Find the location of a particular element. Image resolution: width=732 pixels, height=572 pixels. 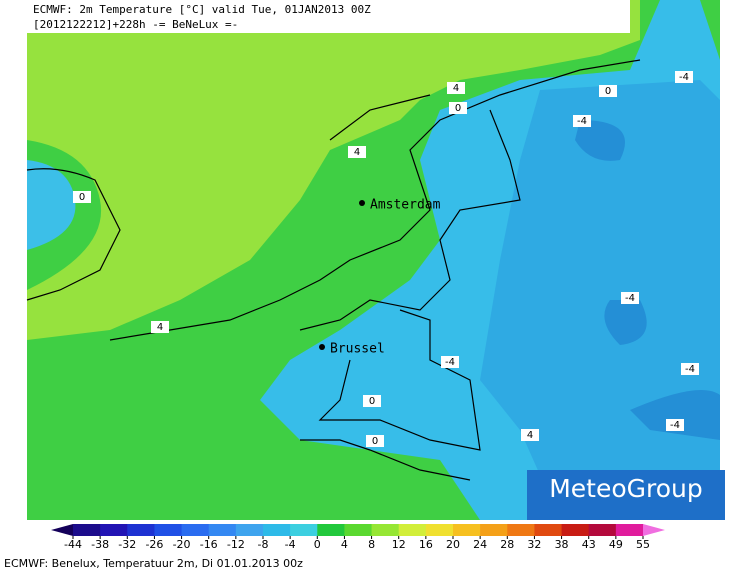

colorbar-tick-label: 8 is located at coordinates (371, 544).